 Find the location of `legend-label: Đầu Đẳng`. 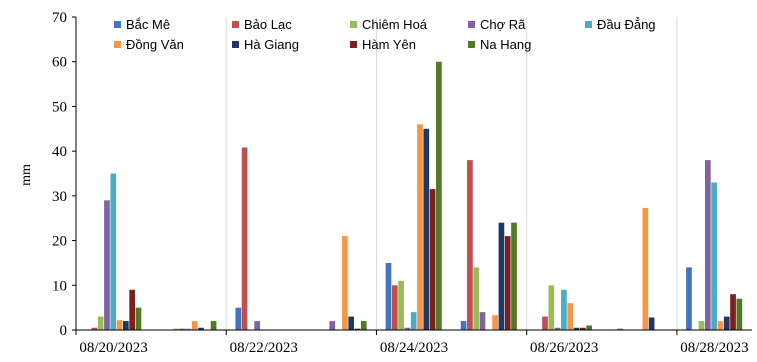

legend-label: Đầu Đẳng is located at coordinates (626, 24).